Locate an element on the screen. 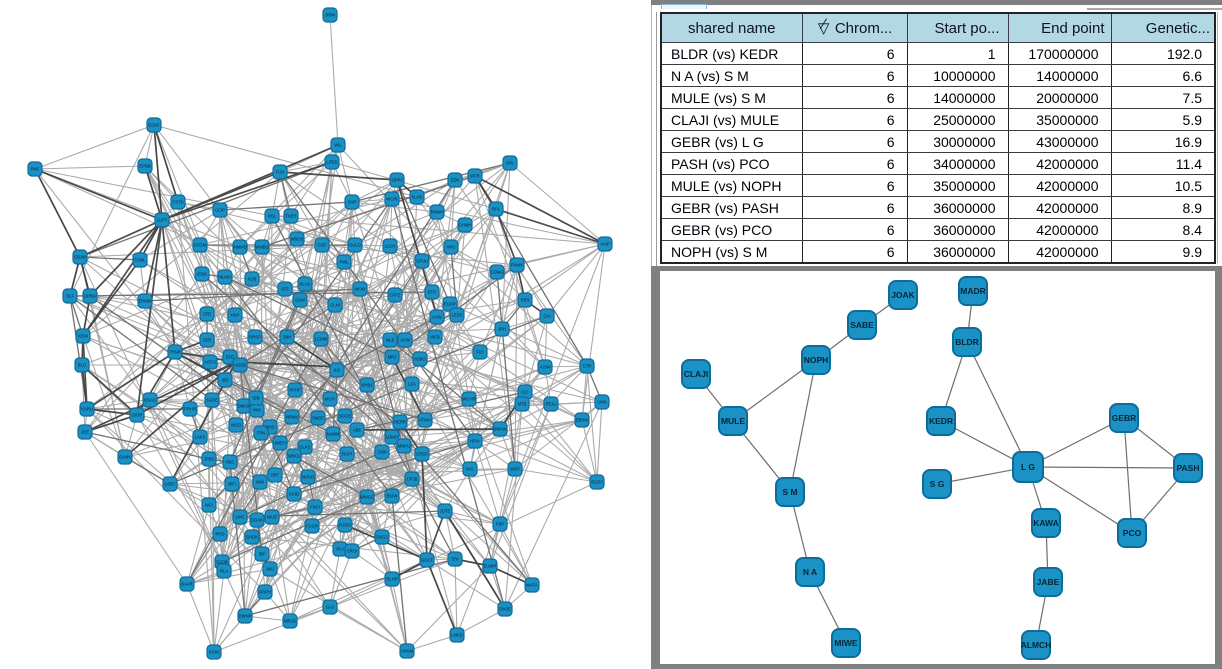  svg-text: NOUE is located at coordinates (308, 477).